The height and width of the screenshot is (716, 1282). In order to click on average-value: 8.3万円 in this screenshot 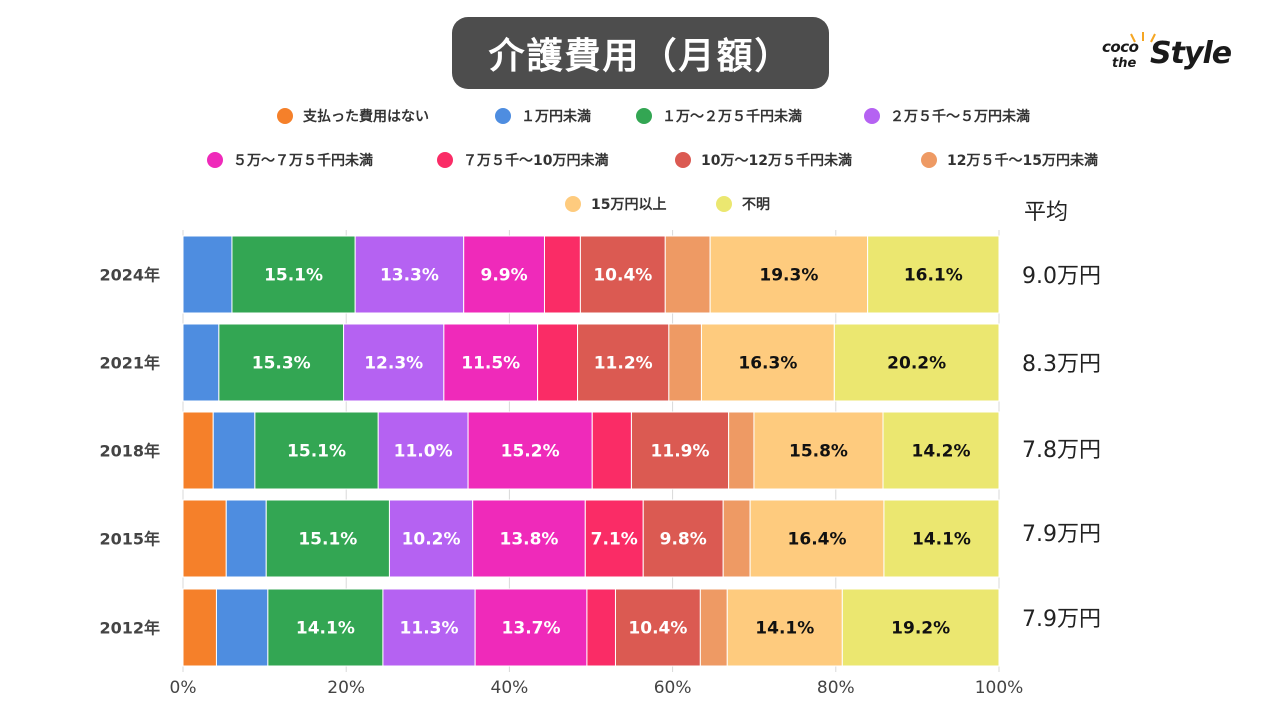, I will do `click(1061, 364)`.